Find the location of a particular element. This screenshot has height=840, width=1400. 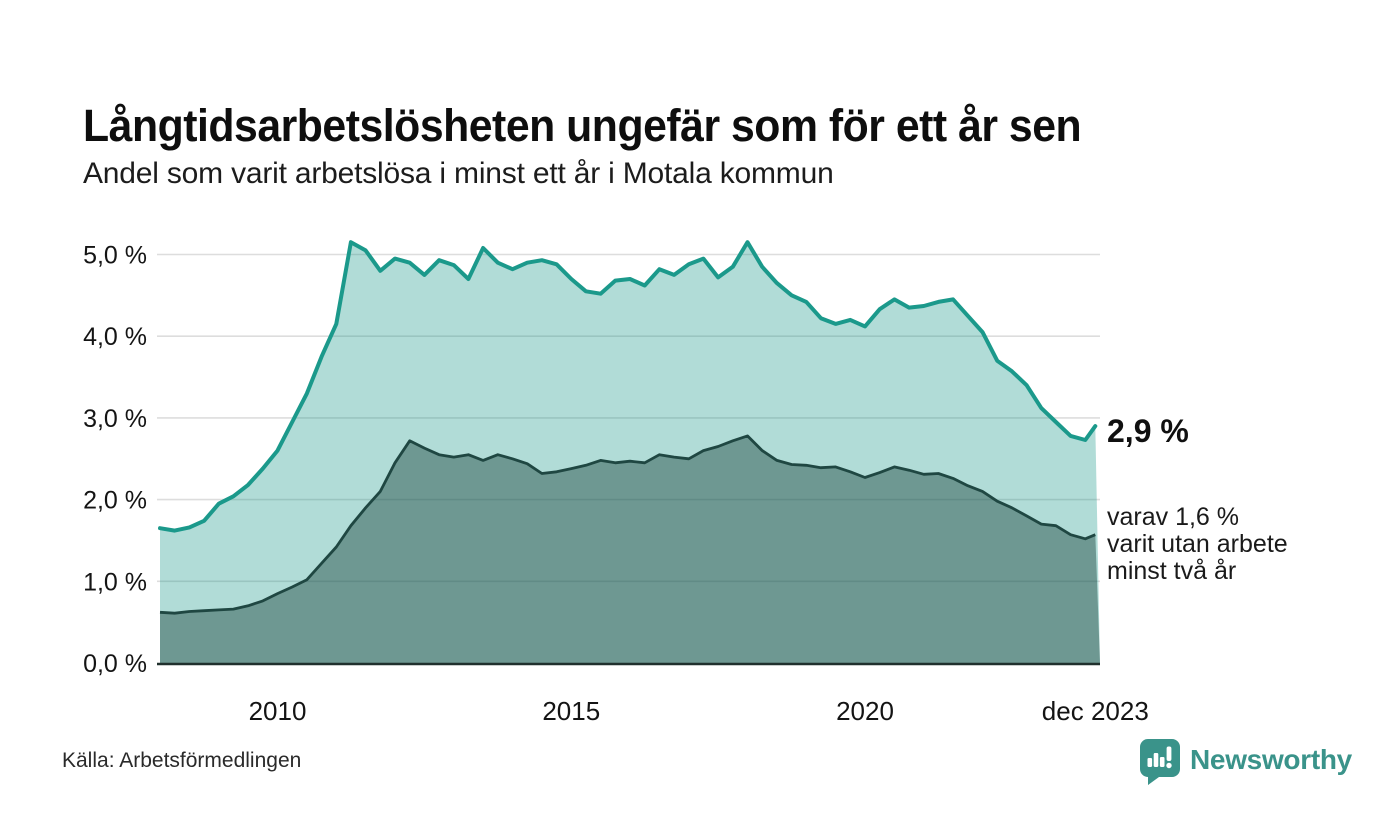

exclamation-glyph is located at coordinates (1169, 757).